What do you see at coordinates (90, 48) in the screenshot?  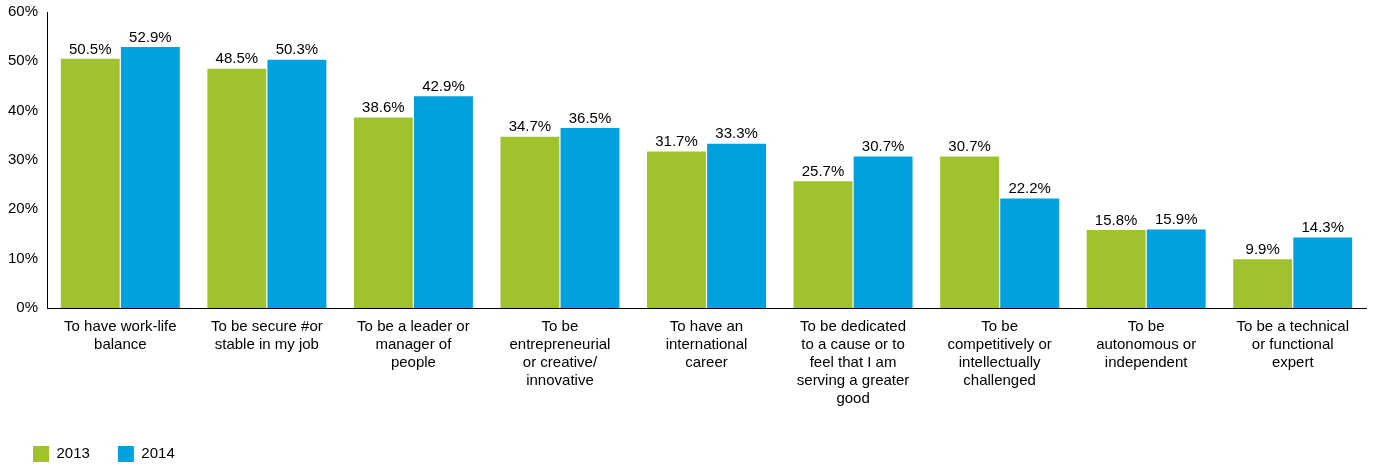 I see `data-label: 50.5%` at bounding box center [90, 48].